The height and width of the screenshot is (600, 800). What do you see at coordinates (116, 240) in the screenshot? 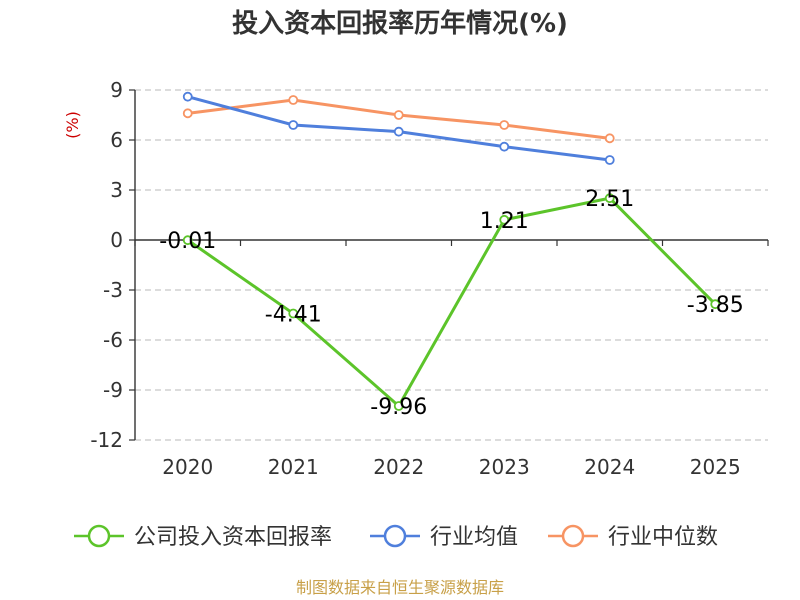
I see `y-tick-label: 0` at bounding box center [116, 240].